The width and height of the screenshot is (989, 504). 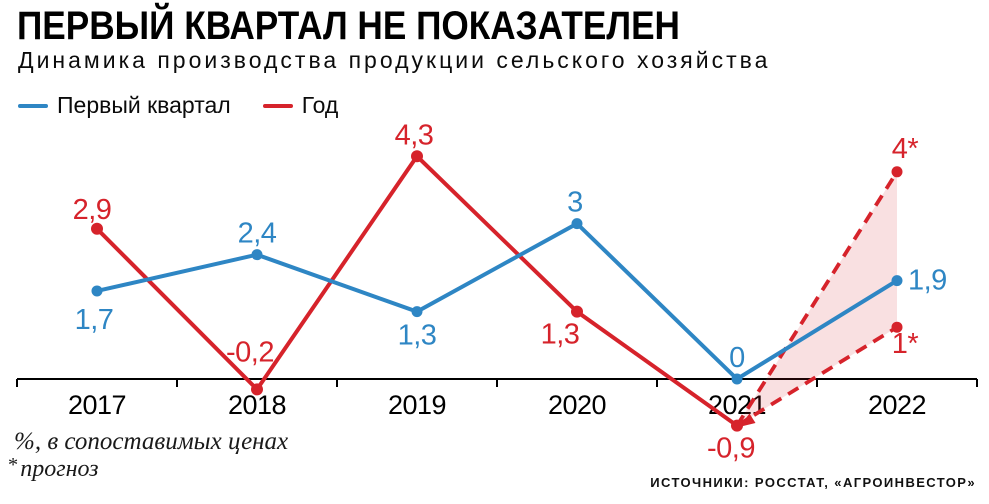 What do you see at coordinates (257, 234) in the screenshot?
I see `value-label-first-quarter: 2,4` at bounding box center [257, 234].